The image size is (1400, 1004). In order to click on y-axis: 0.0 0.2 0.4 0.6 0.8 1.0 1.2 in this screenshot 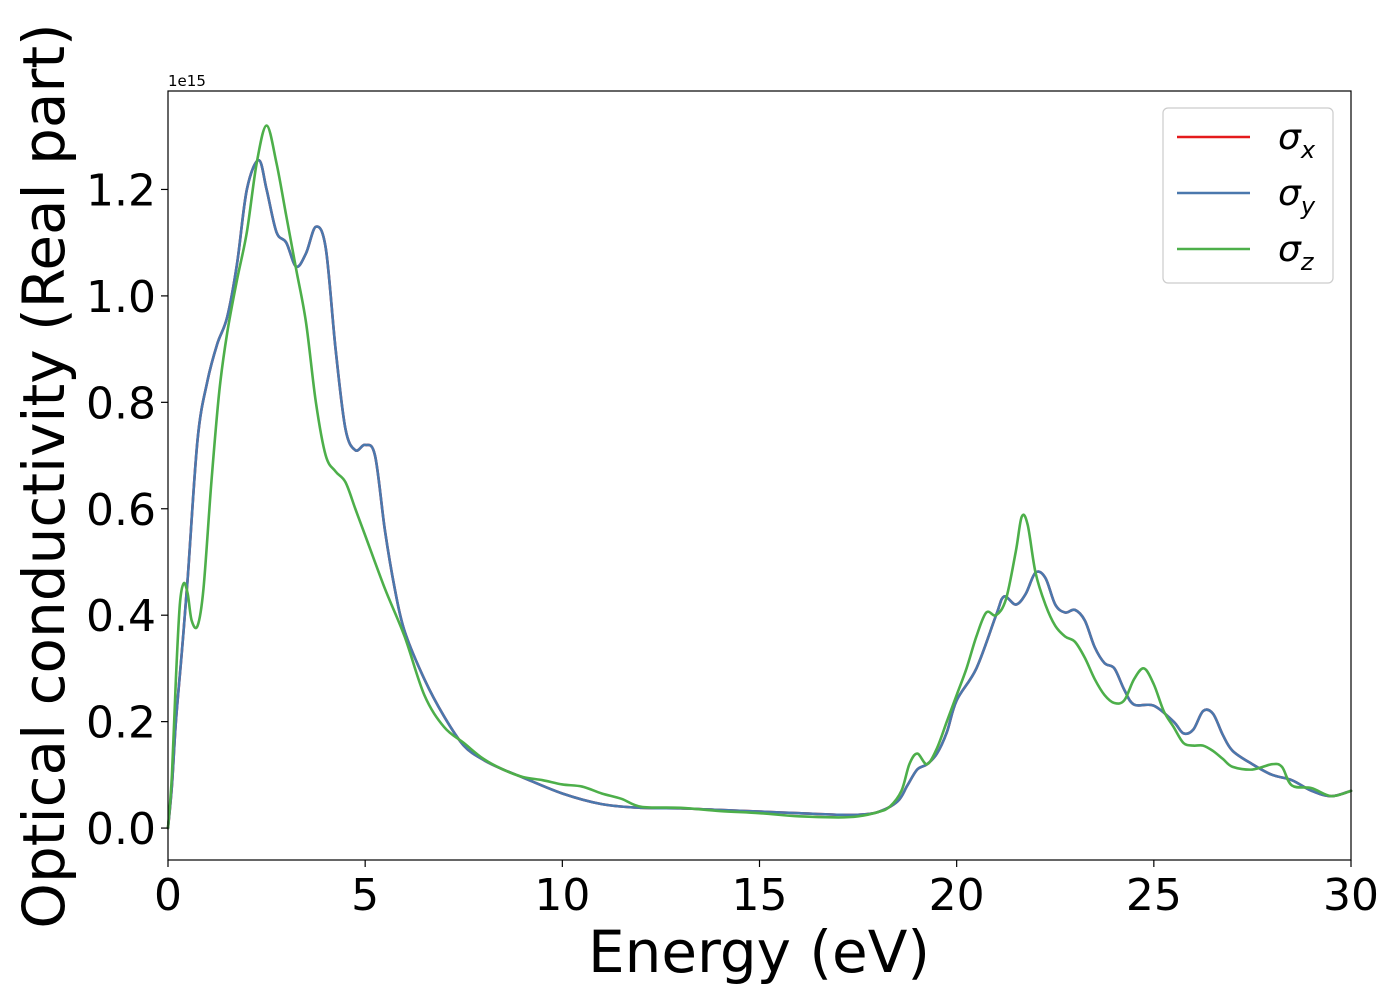, I will do `click(127, 510)`.